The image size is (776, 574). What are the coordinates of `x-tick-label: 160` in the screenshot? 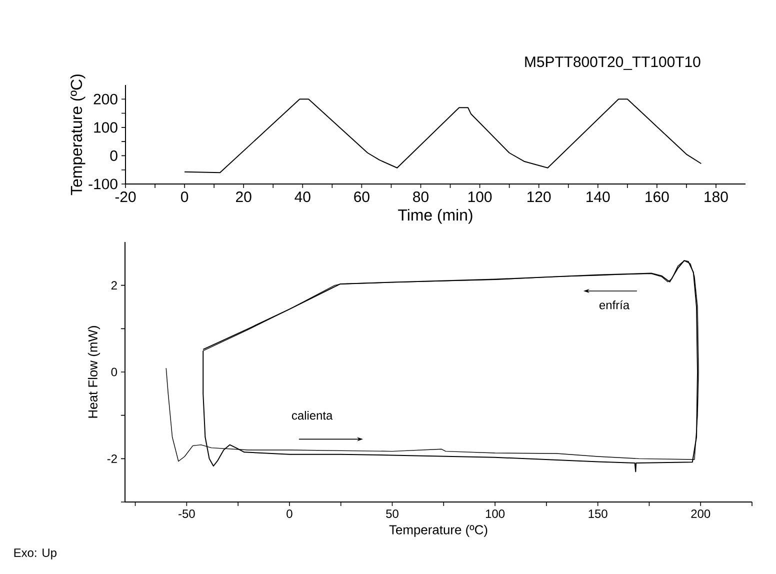 It's located at (657, 197).